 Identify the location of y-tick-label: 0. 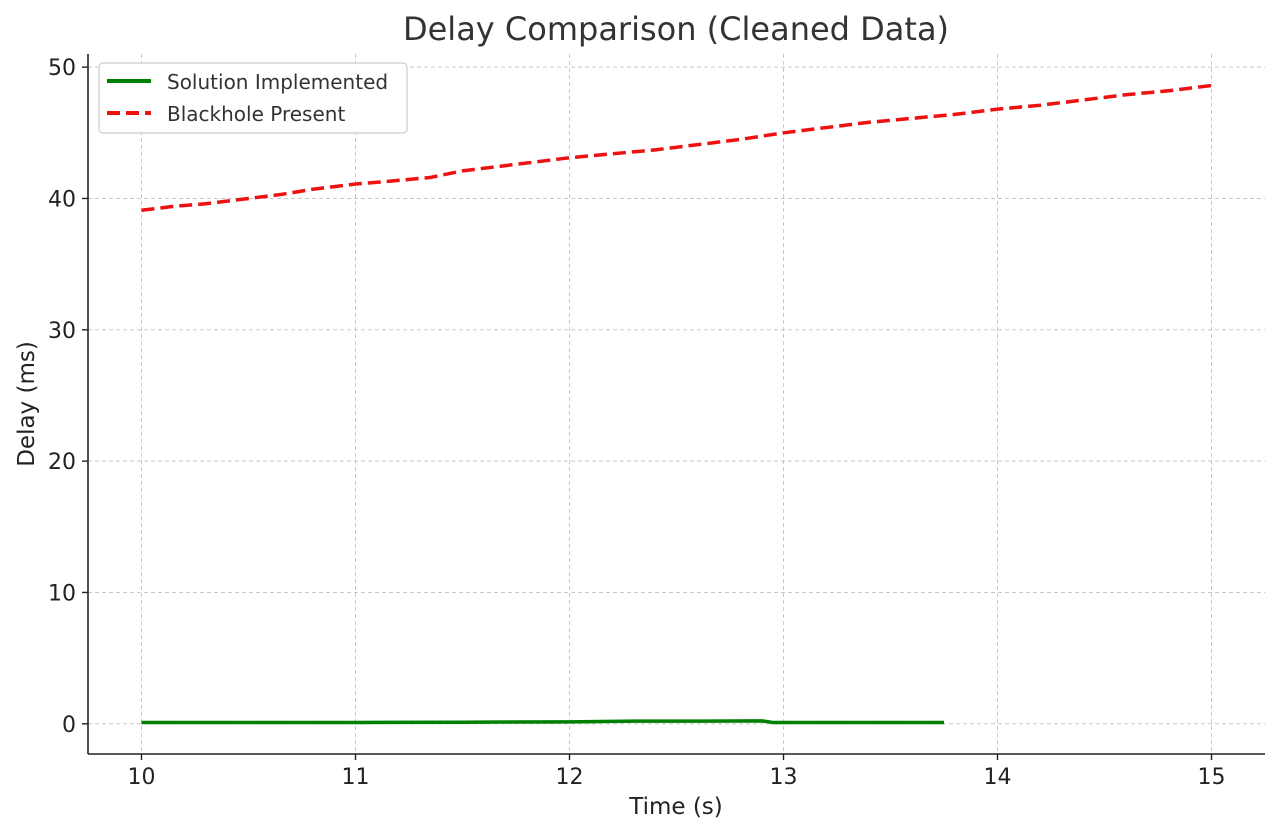
(69, 725).